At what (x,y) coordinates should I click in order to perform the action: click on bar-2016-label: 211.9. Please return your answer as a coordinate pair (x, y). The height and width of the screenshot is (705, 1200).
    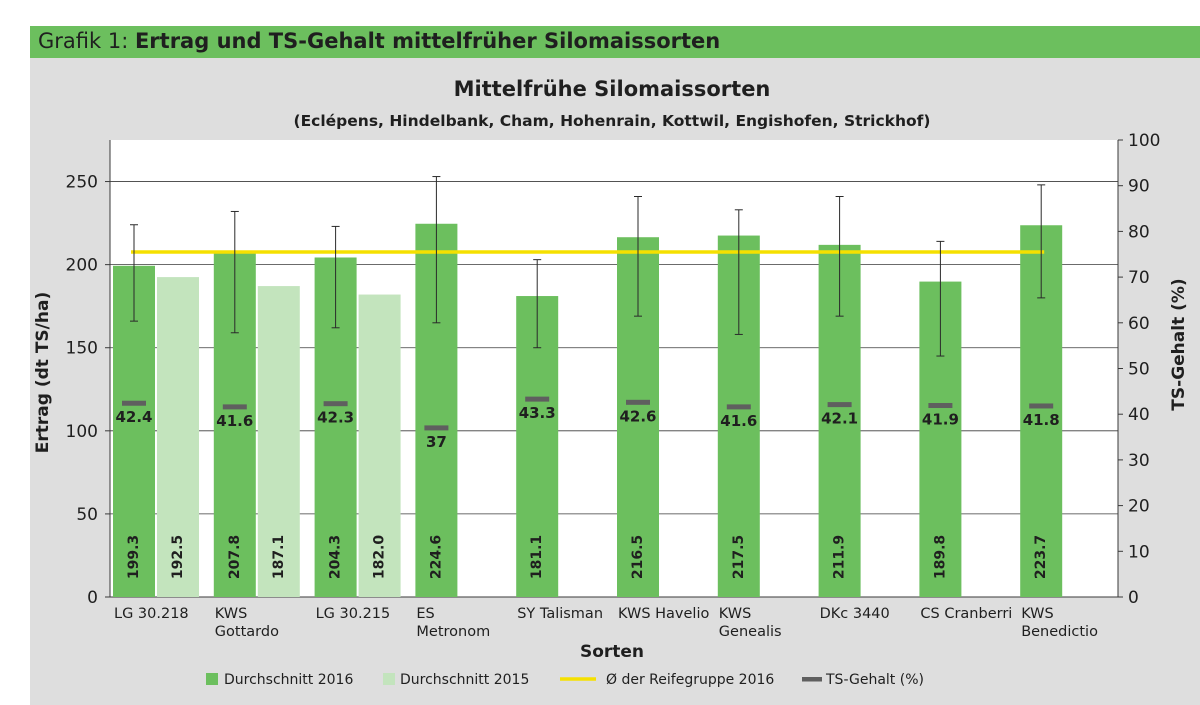
    Looking at the image, I should click on (840, 557).